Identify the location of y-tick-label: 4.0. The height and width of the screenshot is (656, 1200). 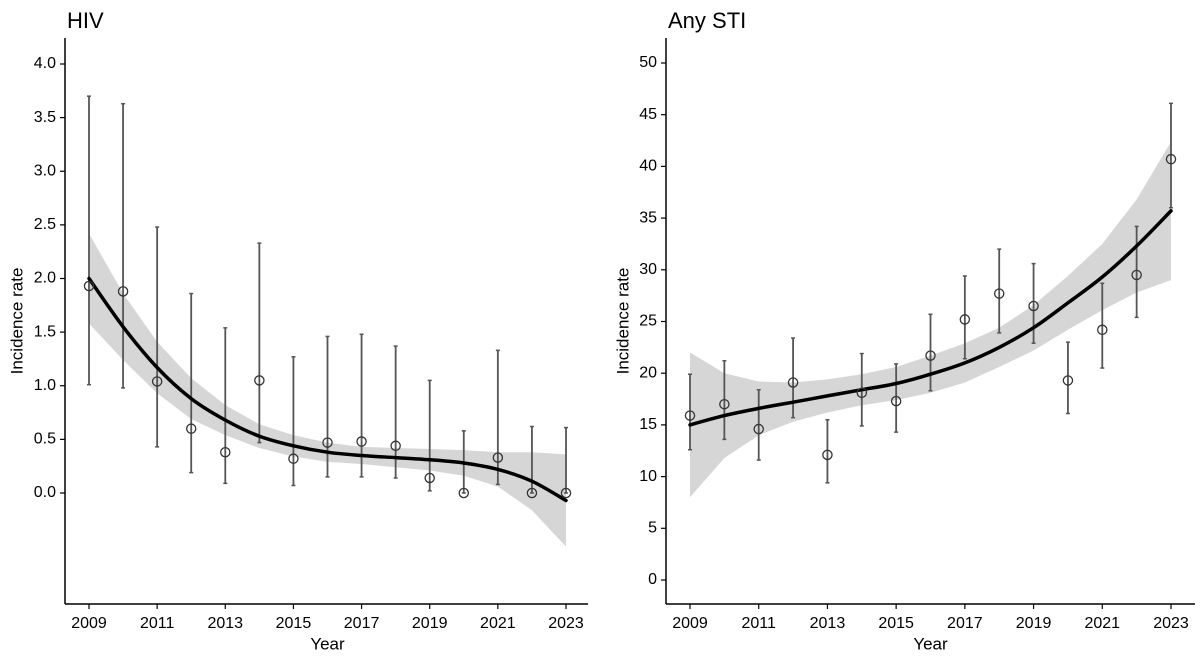
(45, 63).